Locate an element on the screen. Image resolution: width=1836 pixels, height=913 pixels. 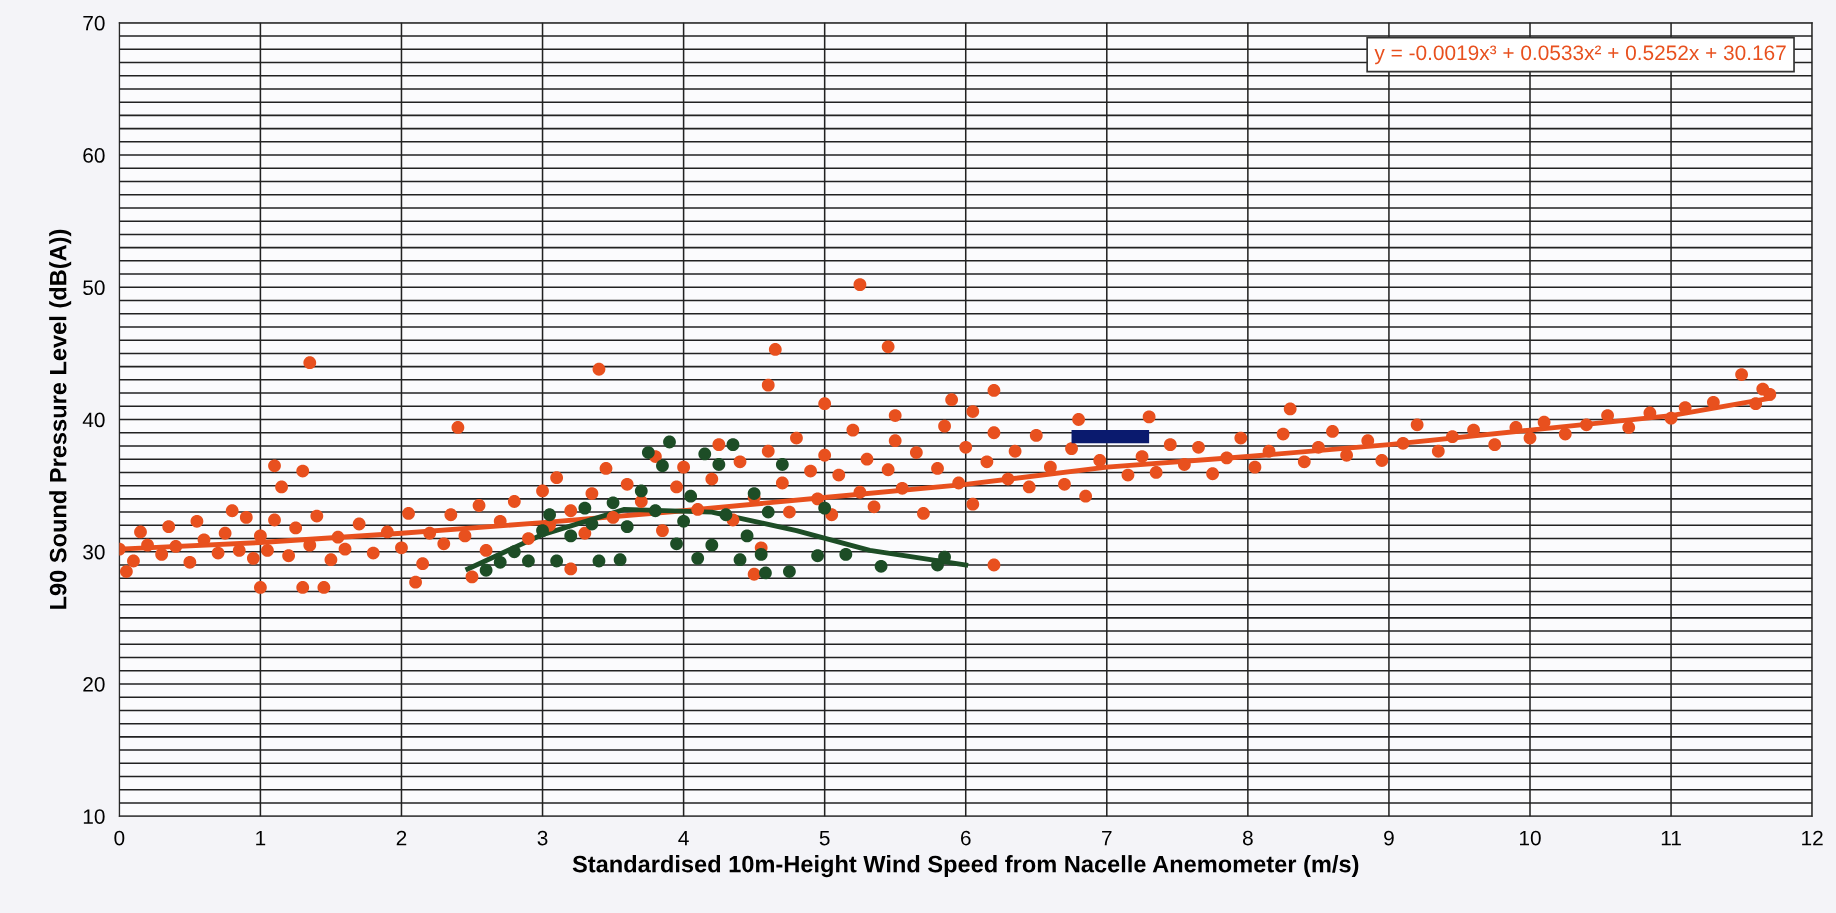
x-tick-label: 11 is located at coordinates (1671, 838).